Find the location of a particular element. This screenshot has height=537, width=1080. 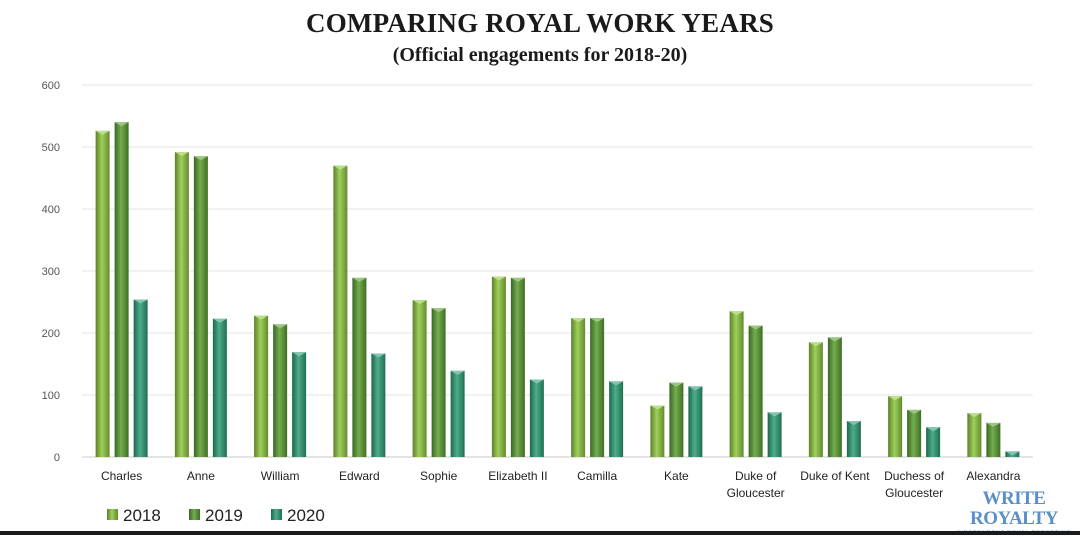

legend-item: 2020 is located at coordinates (298, 515).